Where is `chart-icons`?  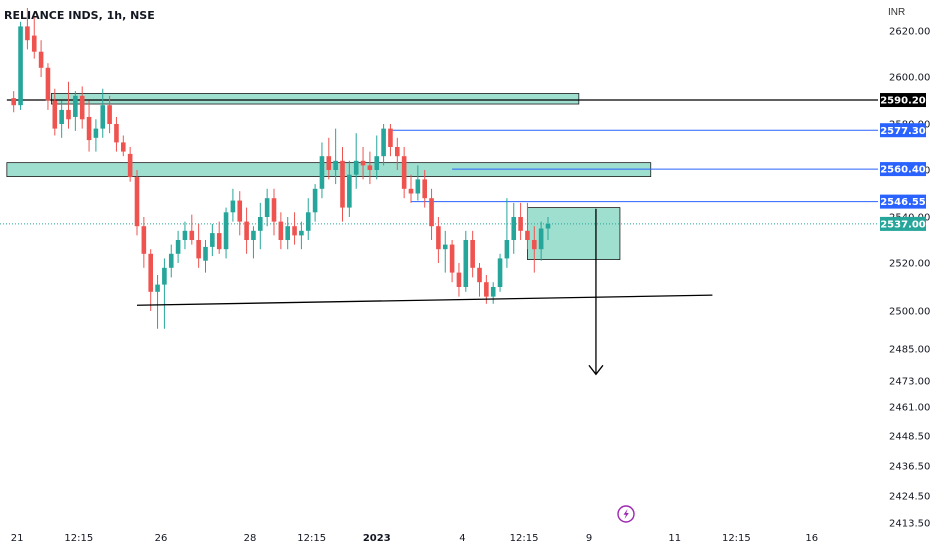 chart-icons is located at coordinates (626, 514).